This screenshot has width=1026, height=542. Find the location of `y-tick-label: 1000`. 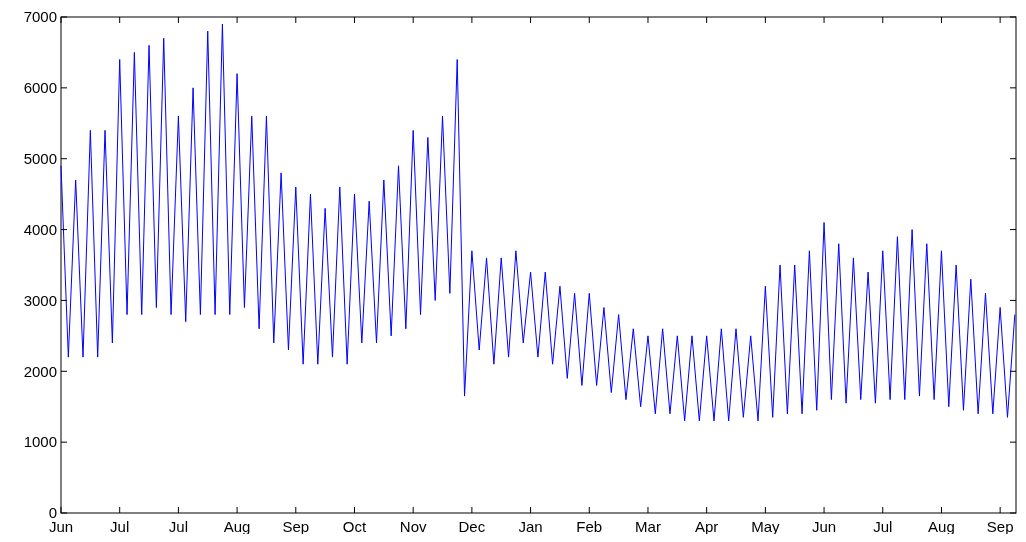

y-tick-label: 1000 is located at coordinates (40, 442).